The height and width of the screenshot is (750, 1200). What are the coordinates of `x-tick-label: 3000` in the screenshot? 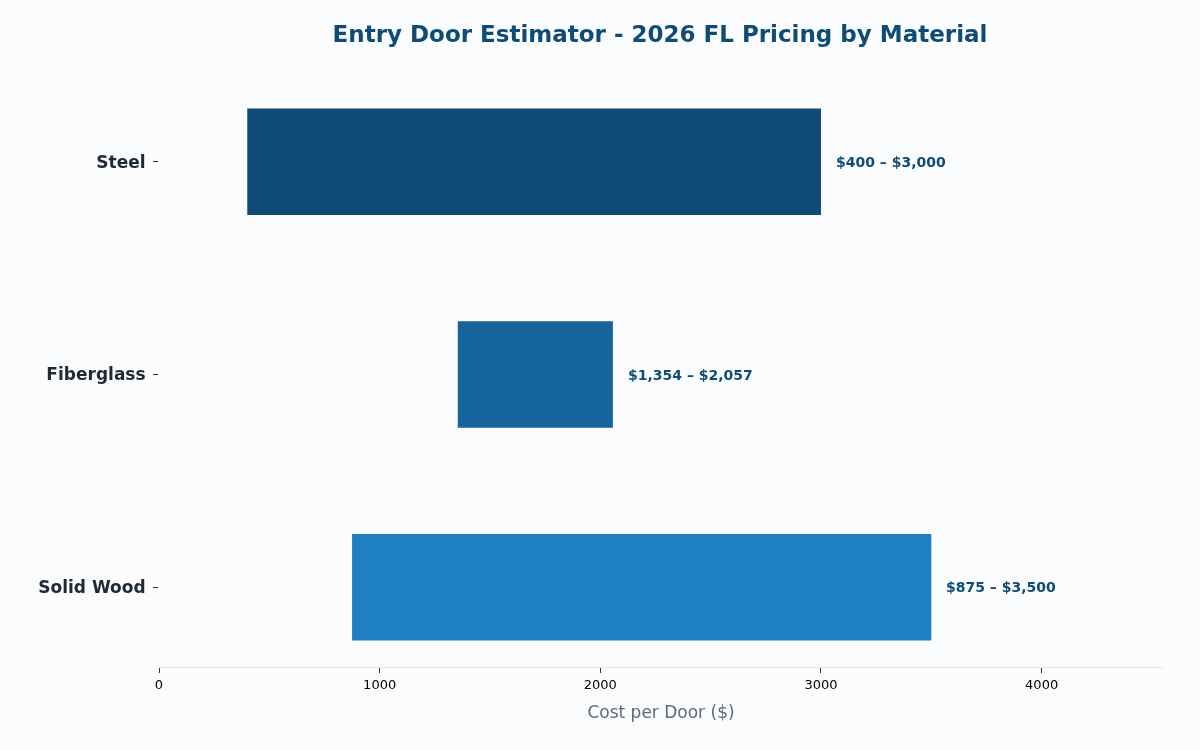 It's located at (821, 684).